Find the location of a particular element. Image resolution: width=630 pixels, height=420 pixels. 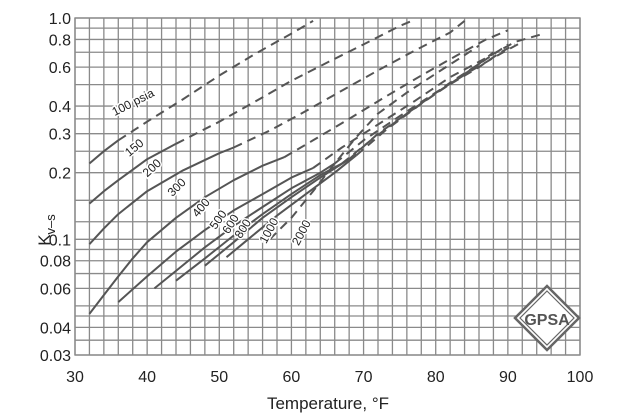

x-tick-label: 50 is located at coordinates (219, 377).